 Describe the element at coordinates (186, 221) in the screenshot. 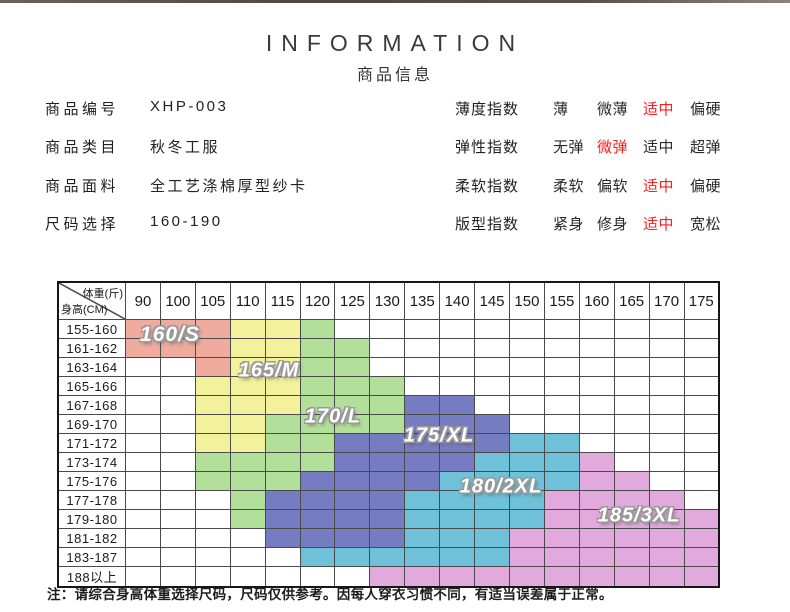

I see `field-value: 160-190` at that location.